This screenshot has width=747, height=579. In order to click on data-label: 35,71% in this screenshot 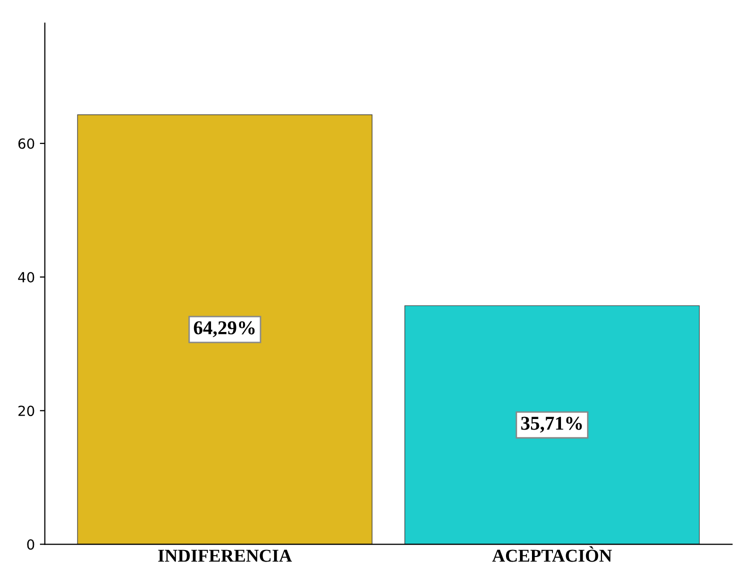, I will do `click(551, 424)`.